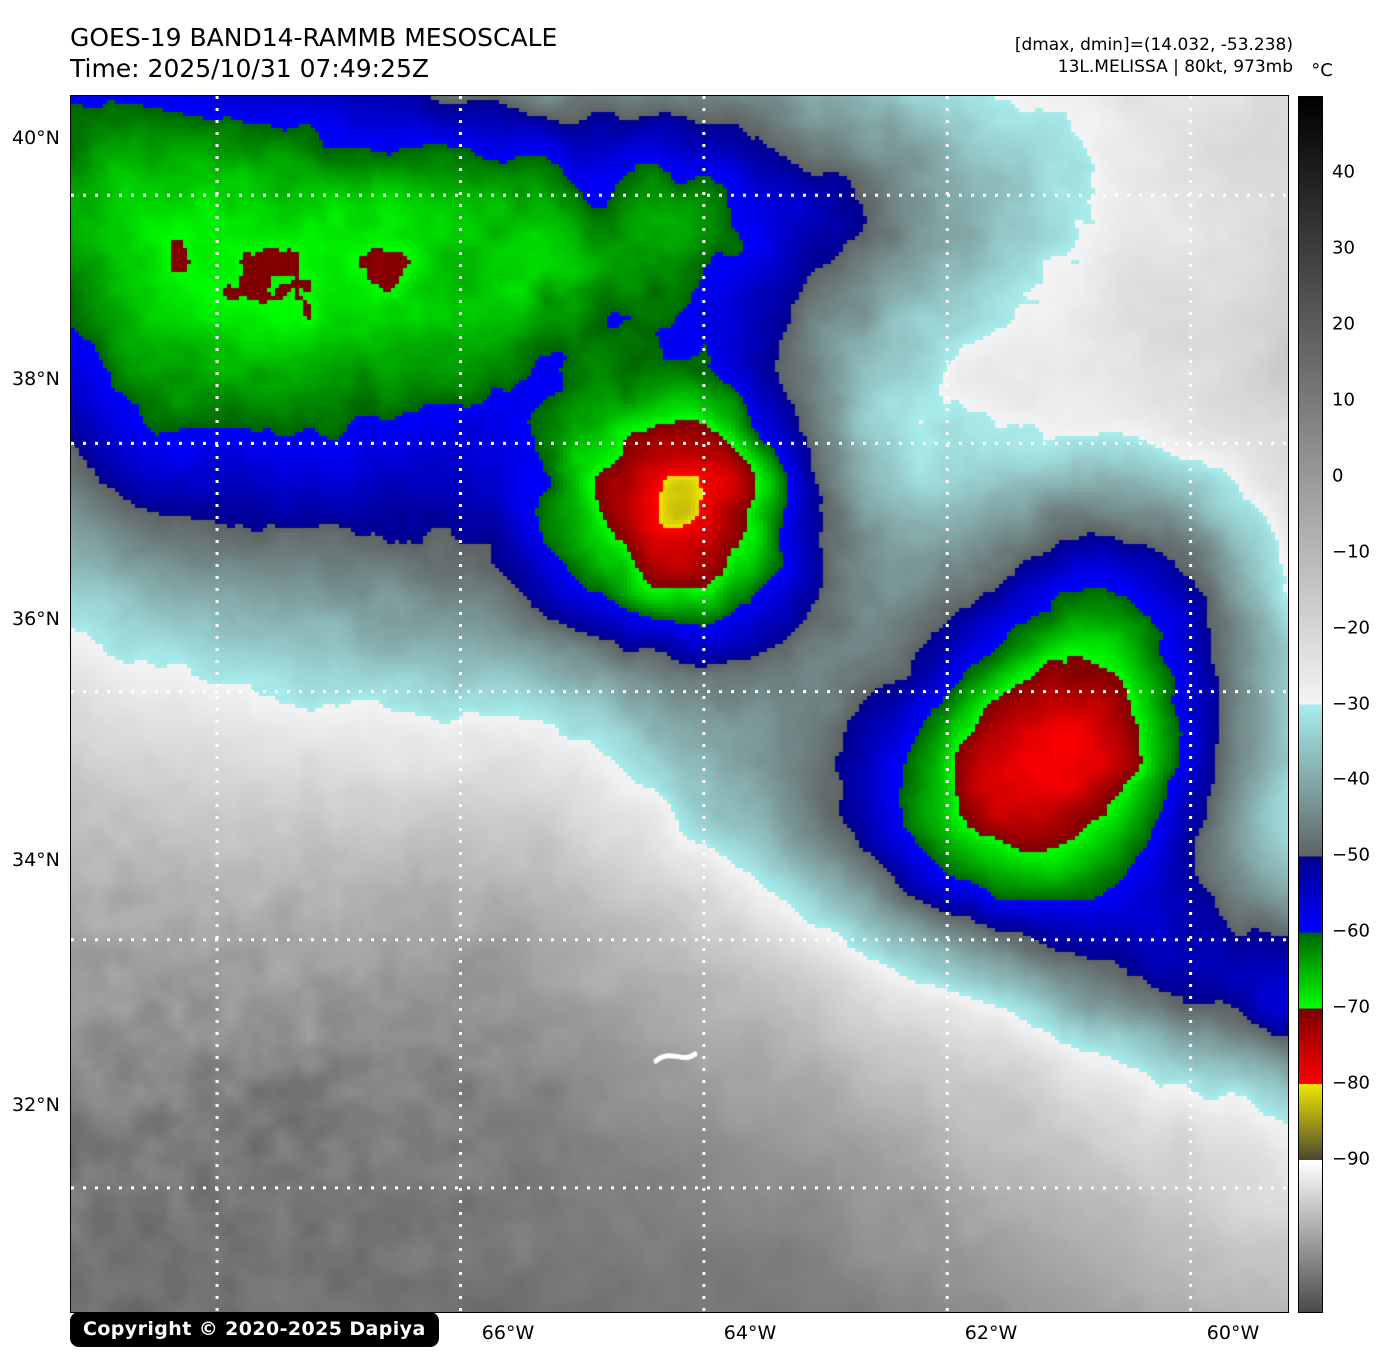 Image resolution: width=1389 pixels, height=1359 pixels. Describe the element at coordinates (1175, 67) in the screenshot. I see `storm-info-readout: 13L.MELISSA | 80kt, 973mb` at that location.